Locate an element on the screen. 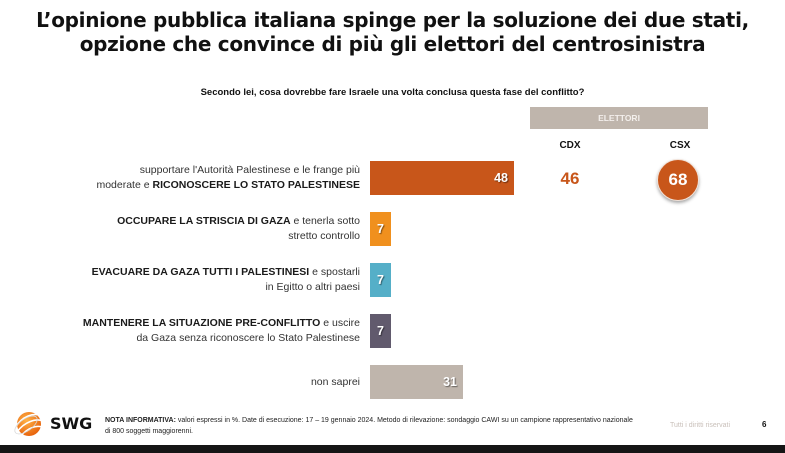 The height and width of the screenshot is (453, 785). category-label: non saprei is located at coordinates (195, 382).